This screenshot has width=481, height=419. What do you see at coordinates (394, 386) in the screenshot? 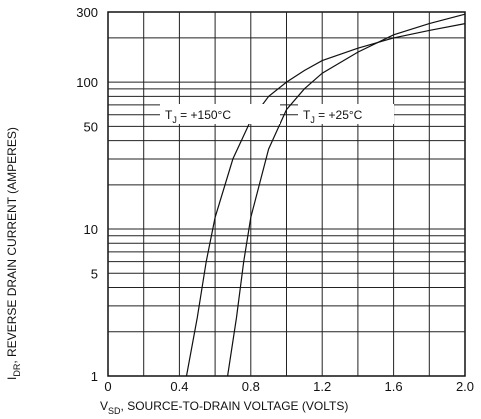
I see `x-tick-label: 1.6` at bounding box center [394, 386].